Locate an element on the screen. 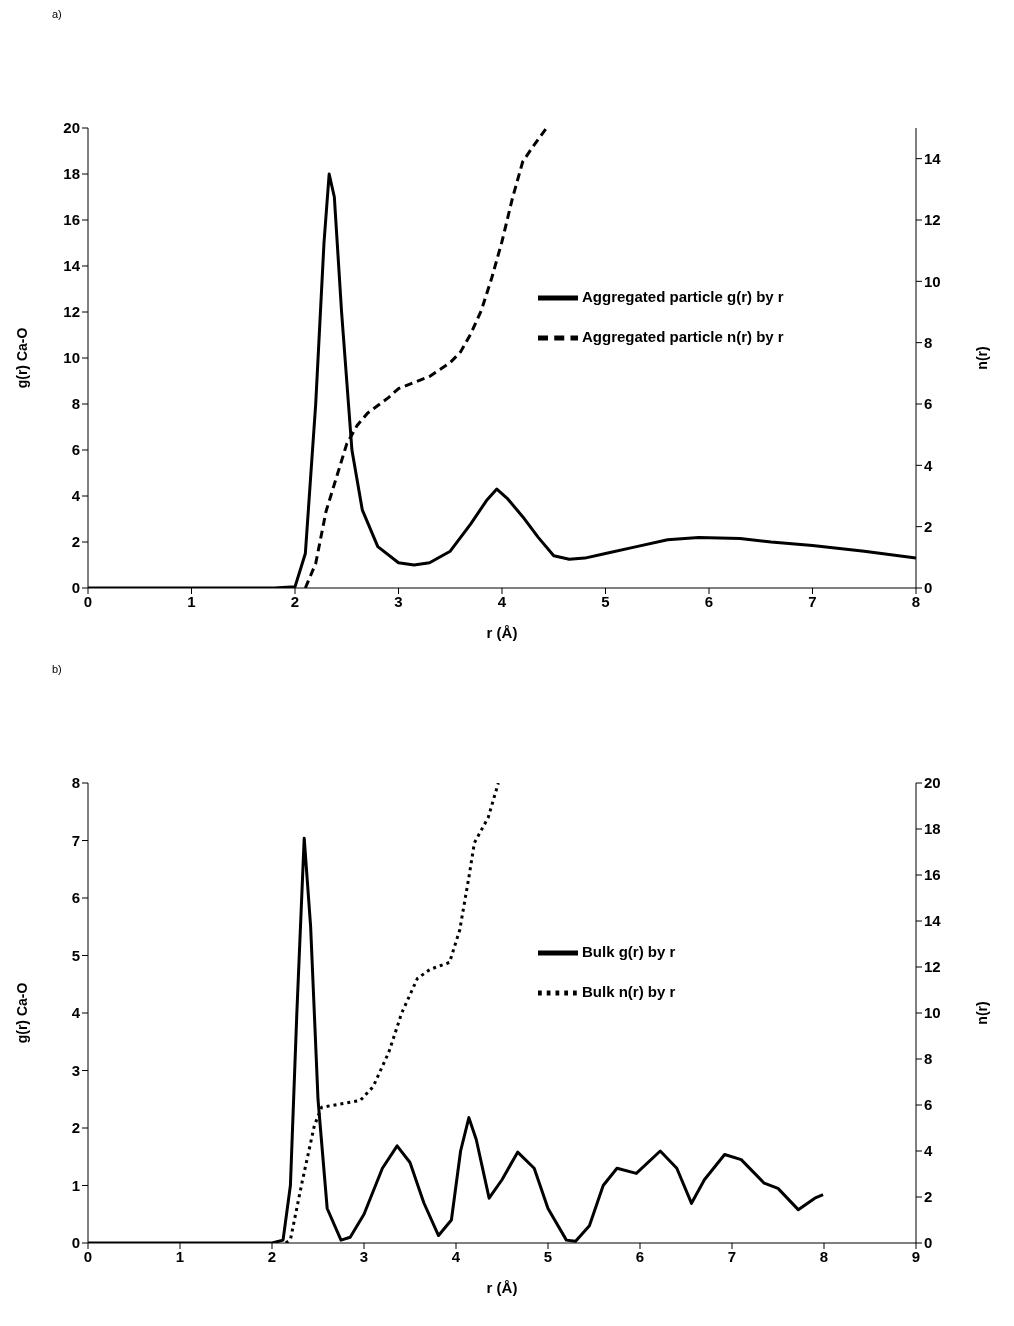  legend-label: Aggregated particle g(r) by r is located at coordinates (683, 296).